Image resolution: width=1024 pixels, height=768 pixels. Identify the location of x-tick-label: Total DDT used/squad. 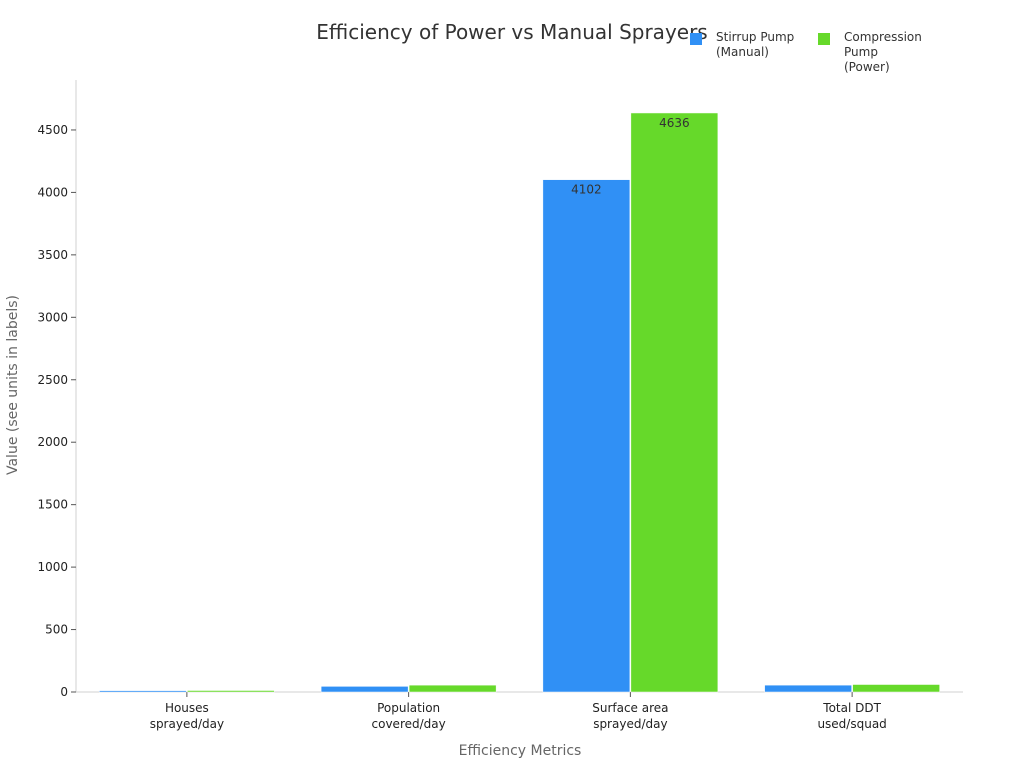
(851, 716).